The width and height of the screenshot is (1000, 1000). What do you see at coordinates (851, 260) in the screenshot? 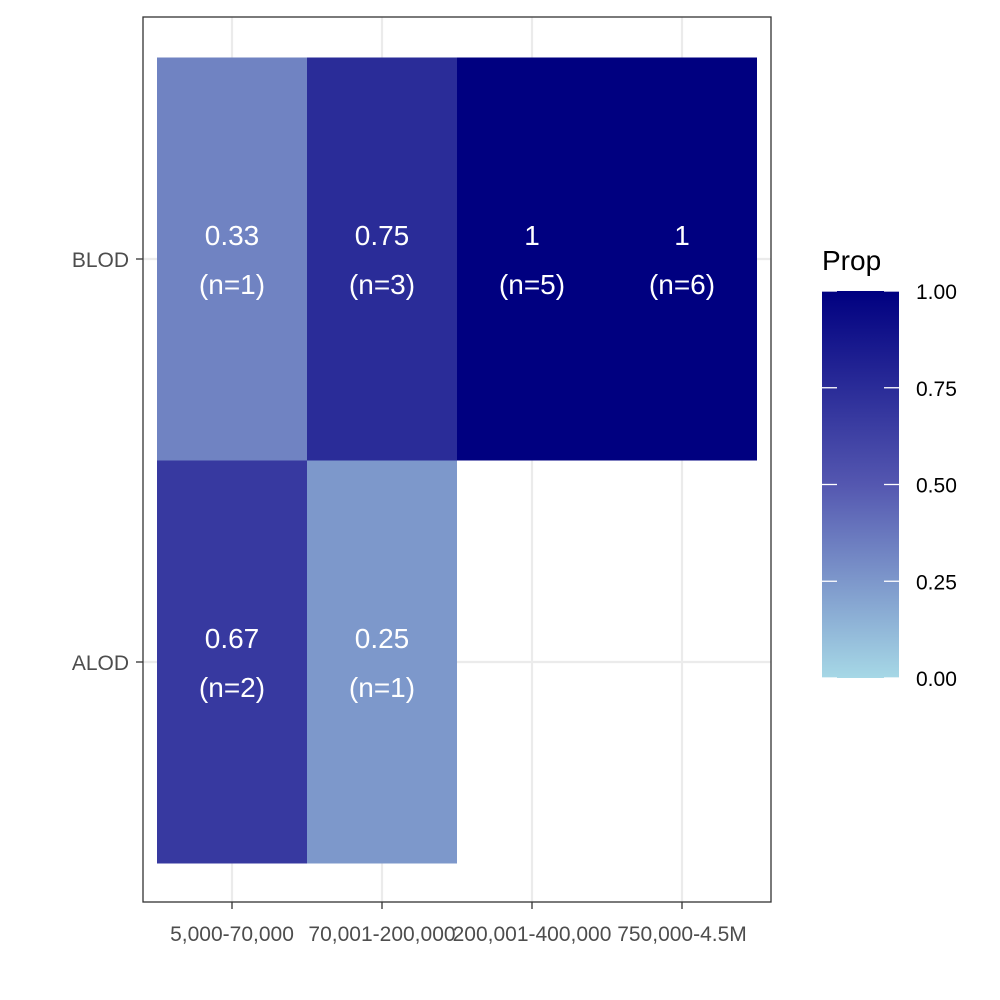
I see `legend-title: Prop` at bounding box center [851, 260].